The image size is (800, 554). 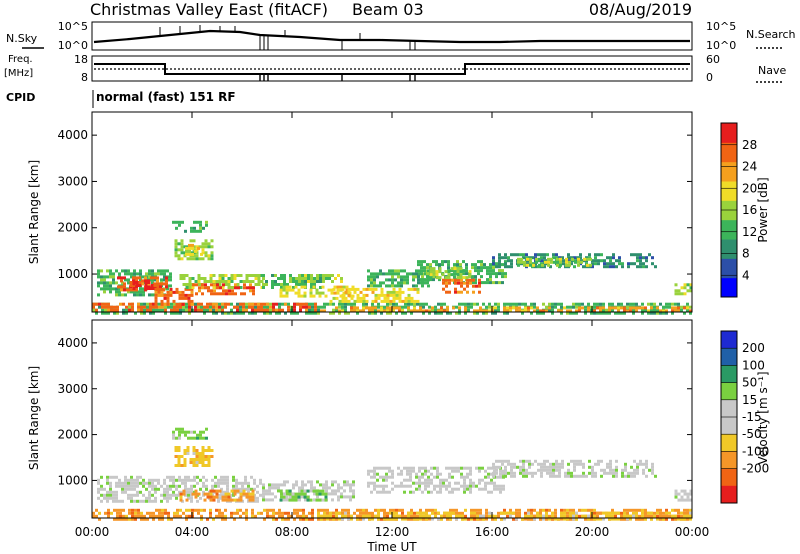 I want to click on colorbar-tick-label: 16, so click(x=749, y=210).